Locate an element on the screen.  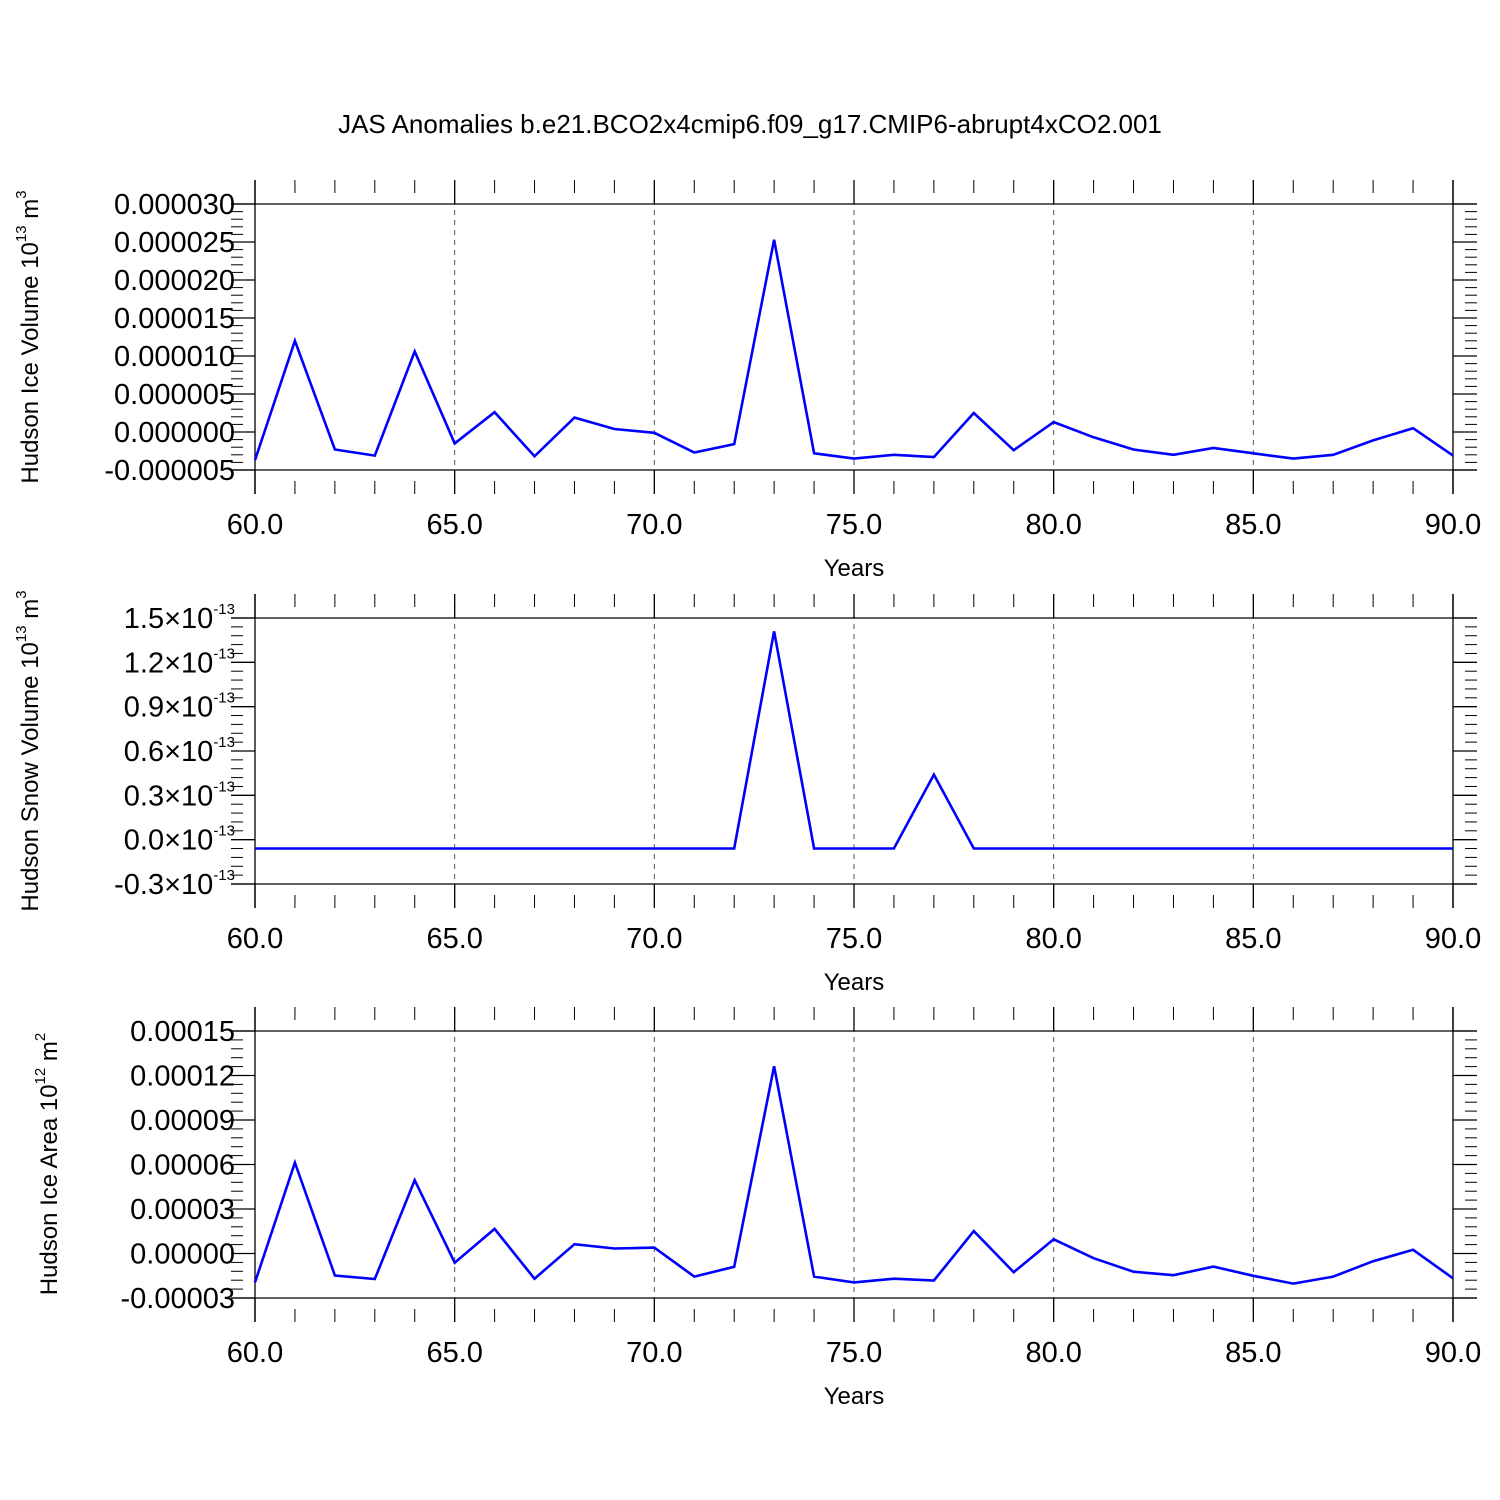
y-axis-title: Hudson Snow Volume 1013 m3 is located at coordinates (28, 750).